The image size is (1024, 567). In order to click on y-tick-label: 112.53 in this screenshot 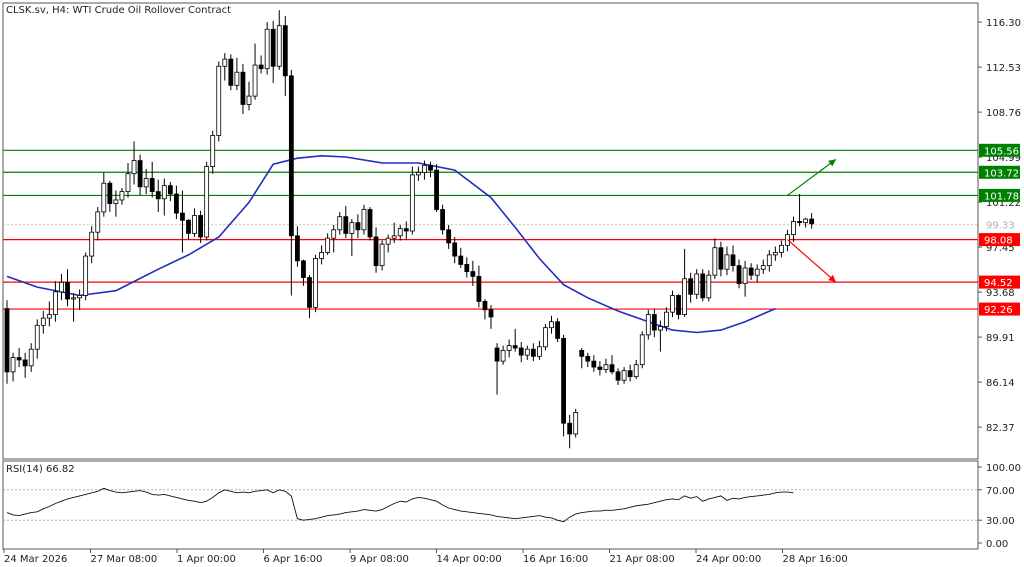, I will do `click(1003, 68)`.